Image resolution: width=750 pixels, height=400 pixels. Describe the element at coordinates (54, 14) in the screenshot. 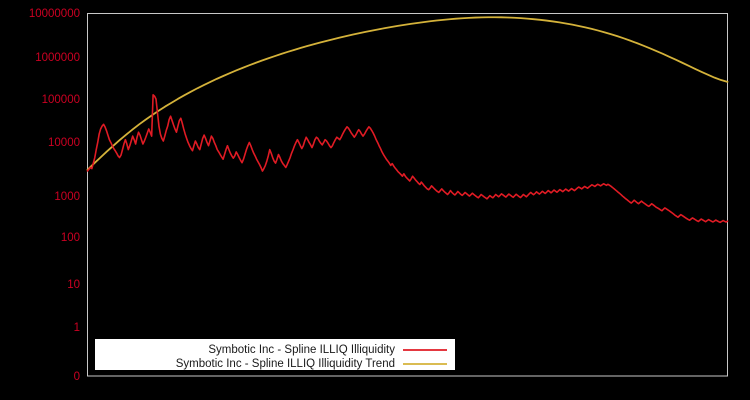

I see `y-axis-tick-label: 10000000` at that location.